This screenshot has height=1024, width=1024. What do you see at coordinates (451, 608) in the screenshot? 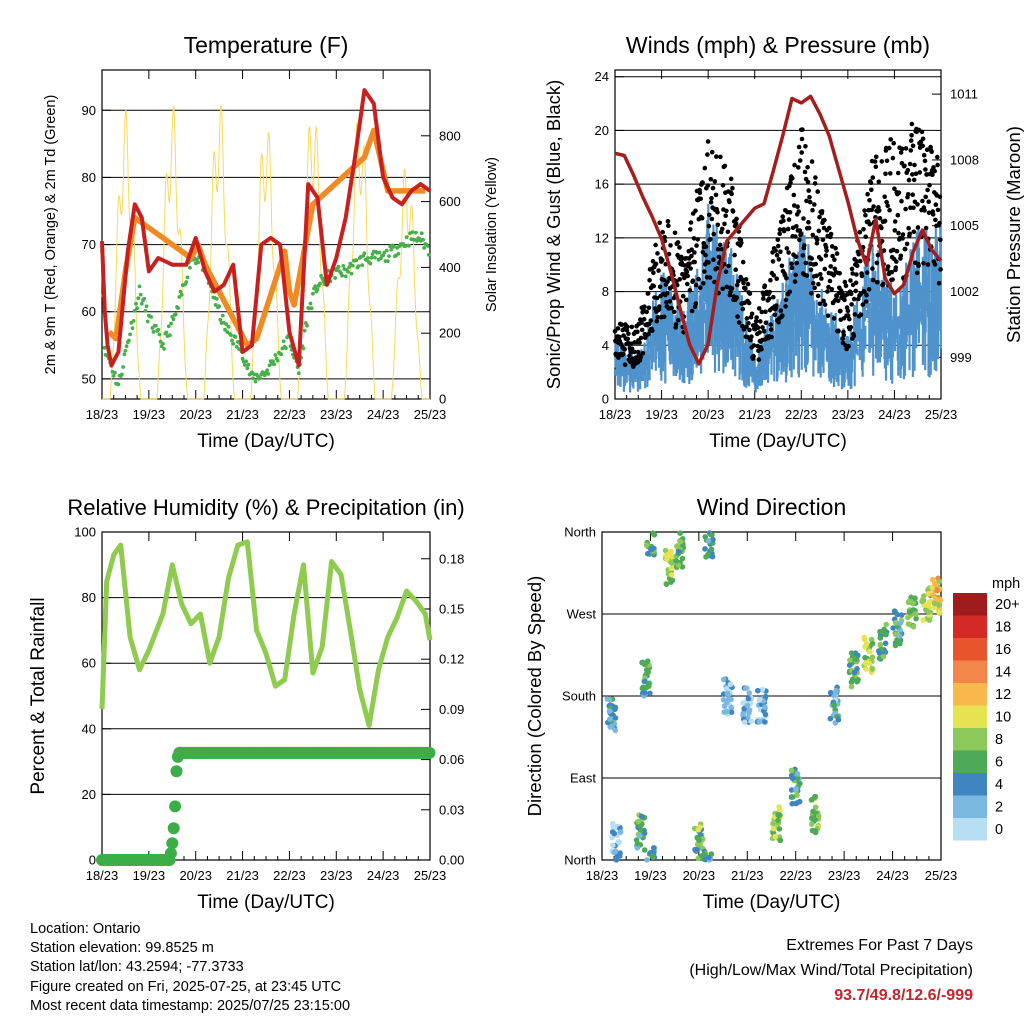
I see `y2-tick-label: 0.15` at bounding box center [451, 608].